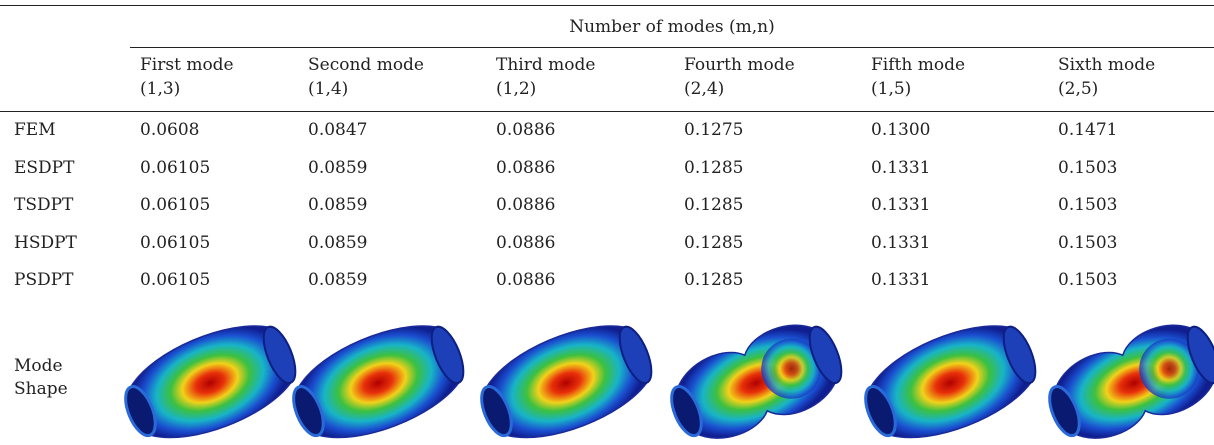 Image resolution: width=1214 pixels, height=445 pixels. What do you see at coordinates (366, 65) in the screenshot?
I see `column-header: Second mode` at bounding box center [366, 65].